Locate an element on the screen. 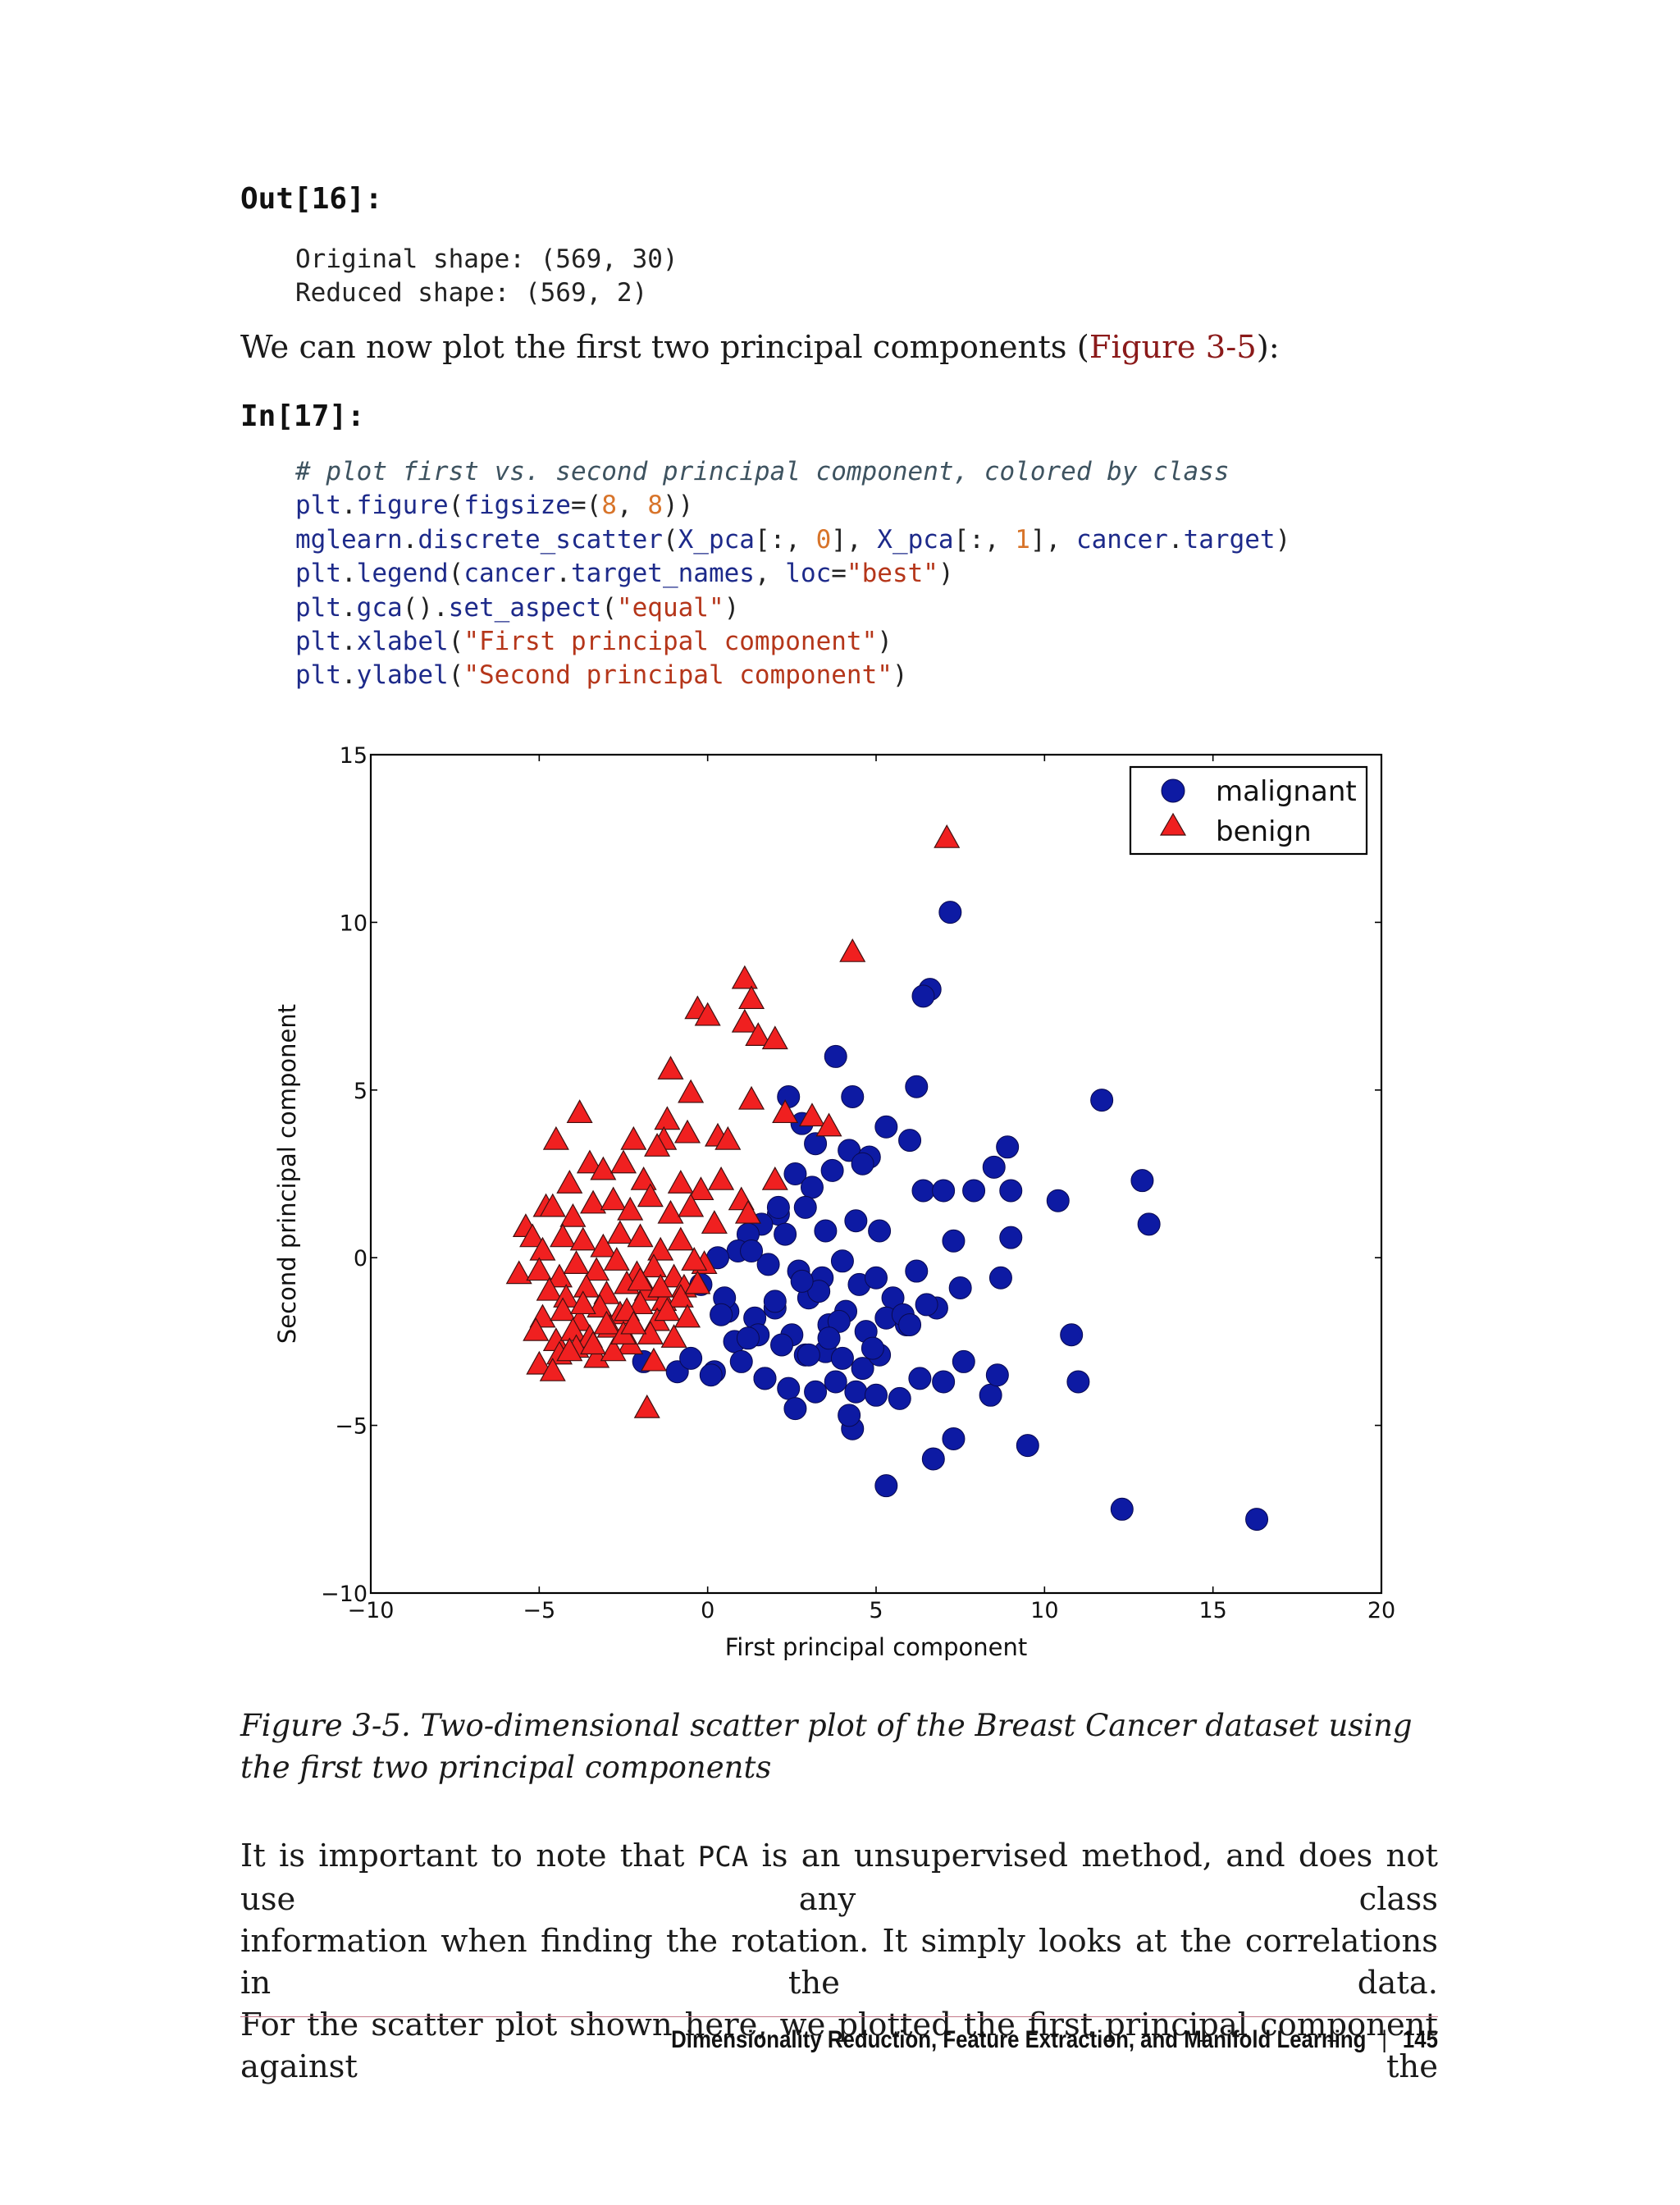 The height and width of the screenshot is (2205, 1680). code-token: )) is located at coordinates (678, 506).